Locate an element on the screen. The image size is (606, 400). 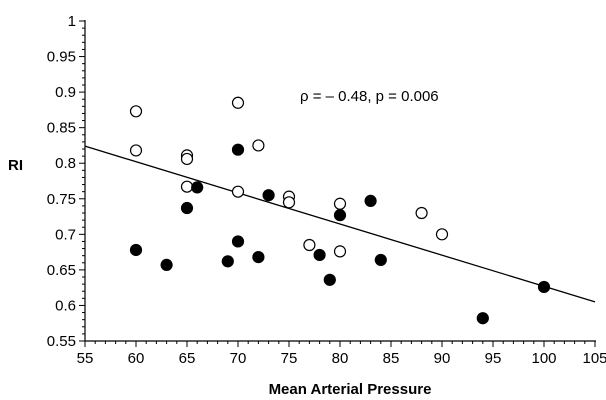
y-tick-label: 0.9 is located at coordinates (65, 92).